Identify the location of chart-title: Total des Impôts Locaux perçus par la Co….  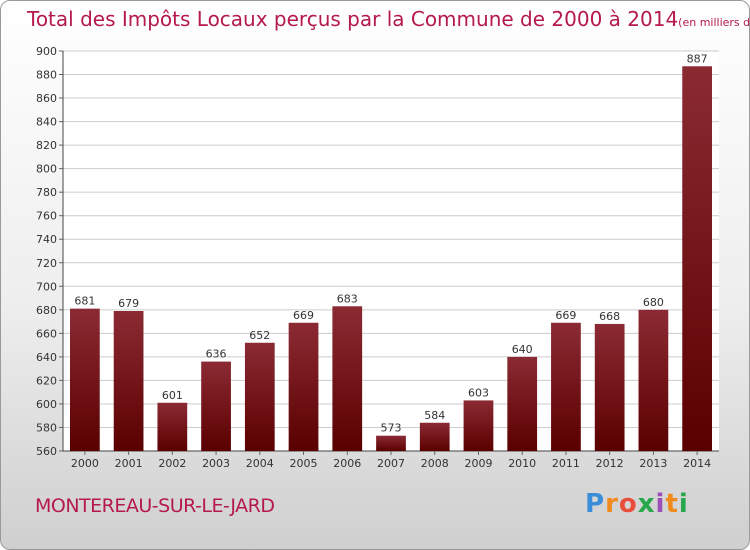
(388, 19).